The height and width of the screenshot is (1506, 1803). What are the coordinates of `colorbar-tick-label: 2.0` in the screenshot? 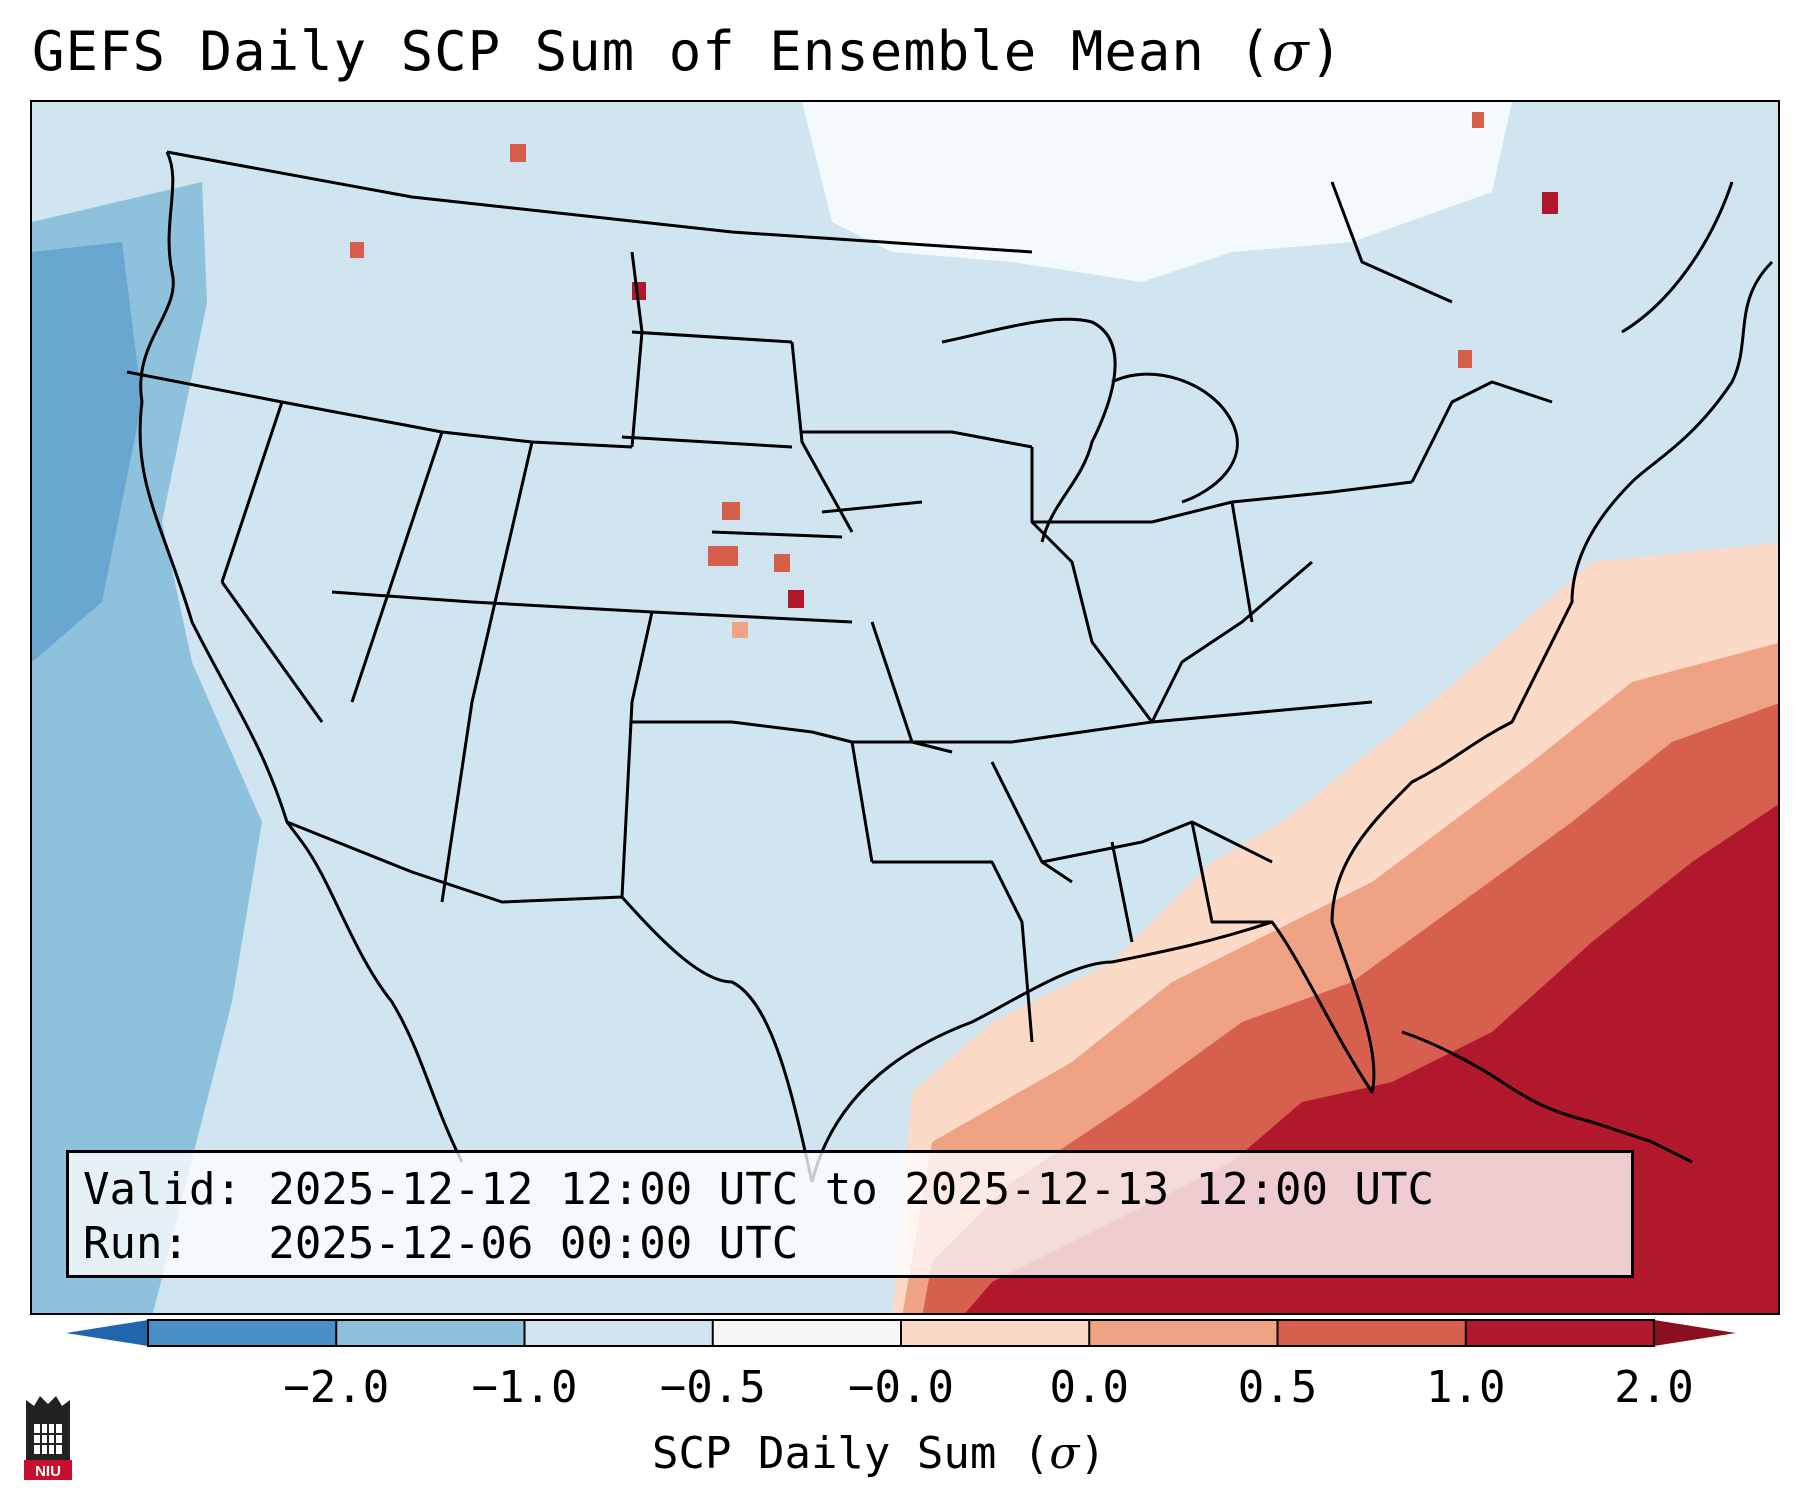 It's located at (1654, 1387).